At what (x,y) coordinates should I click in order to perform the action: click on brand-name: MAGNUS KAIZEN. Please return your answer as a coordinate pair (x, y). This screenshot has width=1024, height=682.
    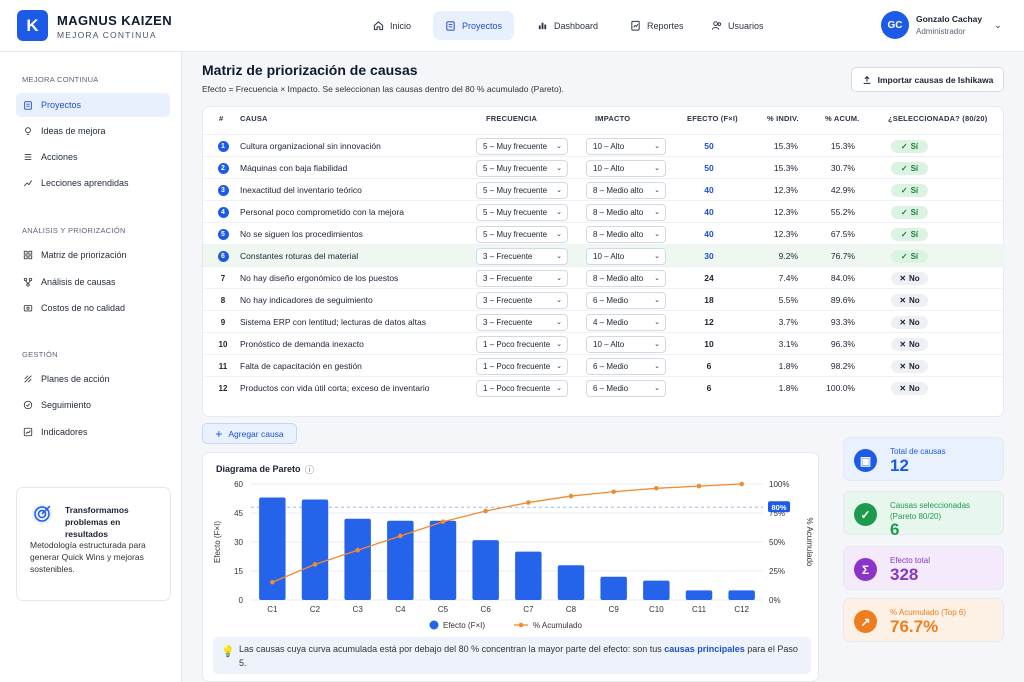
    Looking at the image, I should click on (114, 20).